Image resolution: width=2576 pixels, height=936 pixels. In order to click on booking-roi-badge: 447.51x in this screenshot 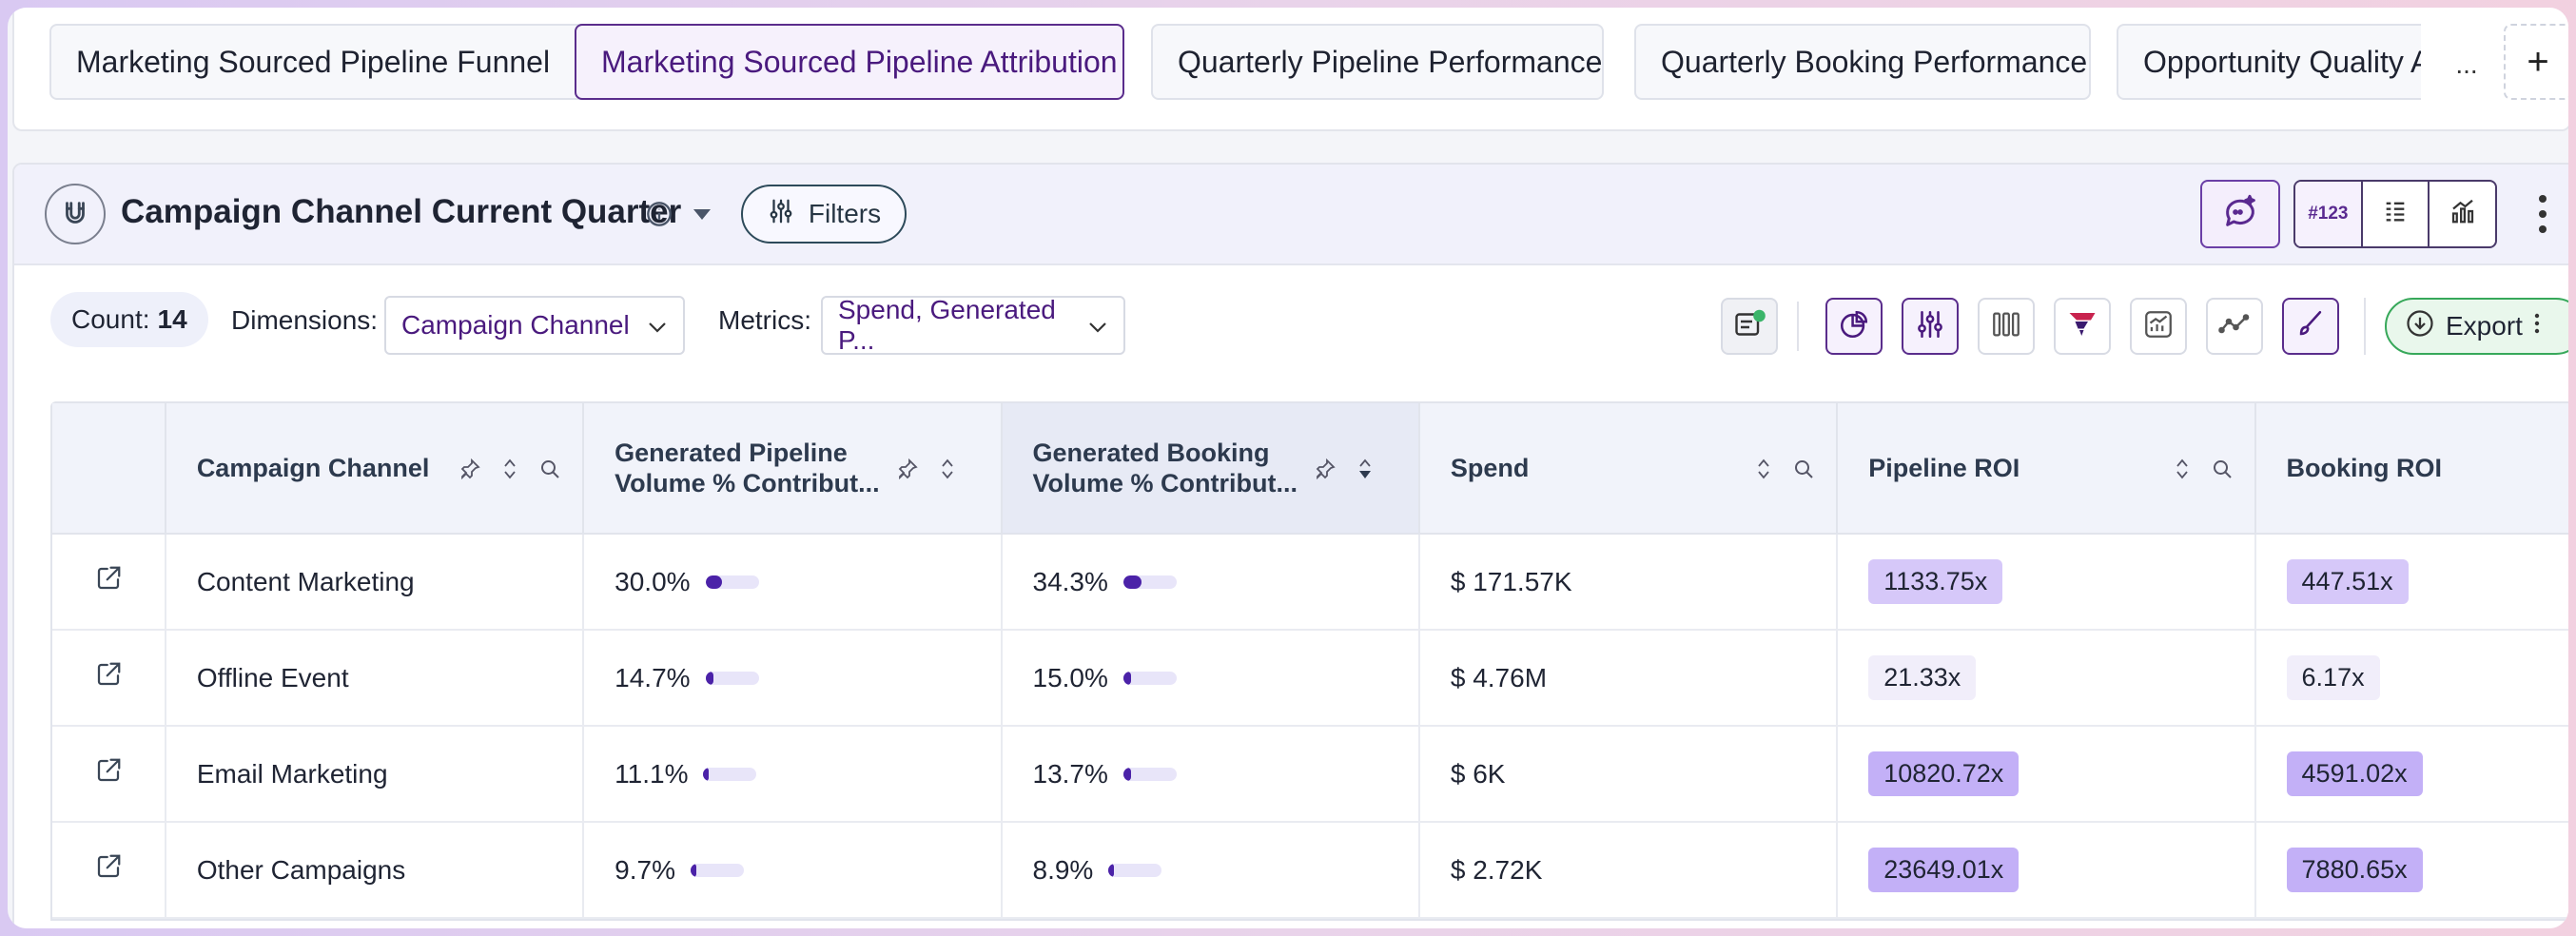, I will do `click(2348, 581)`.